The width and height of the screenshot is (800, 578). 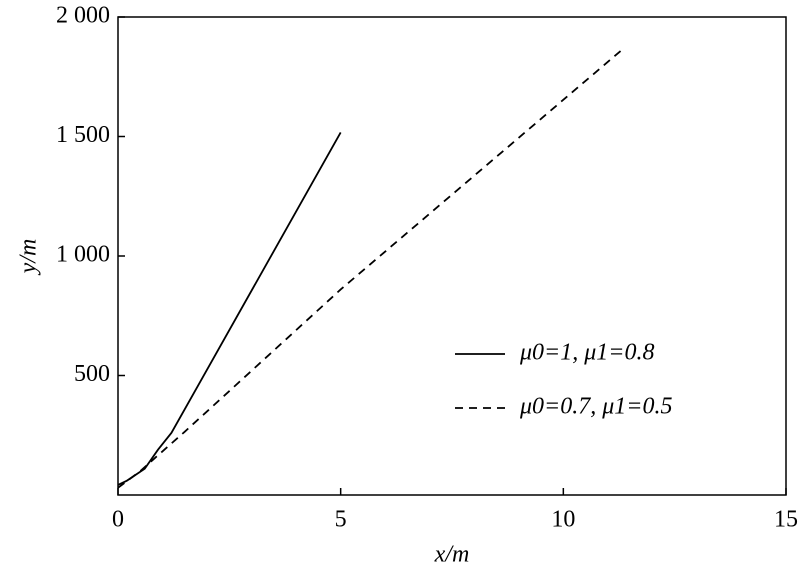 I want to click on y-tick-label: 2 000, so click(x=83, y=16).